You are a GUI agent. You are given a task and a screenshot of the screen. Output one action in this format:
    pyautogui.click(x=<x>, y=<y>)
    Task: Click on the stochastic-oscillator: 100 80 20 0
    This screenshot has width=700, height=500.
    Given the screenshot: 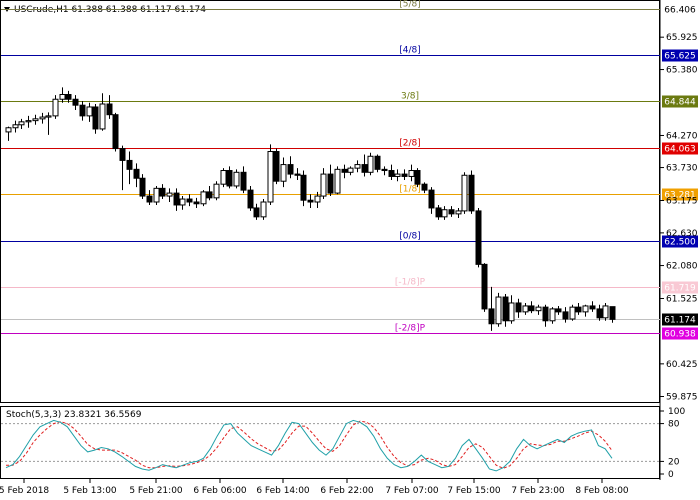 What is the action you would take?
    pyautogui.click(x=343, y=443)
    